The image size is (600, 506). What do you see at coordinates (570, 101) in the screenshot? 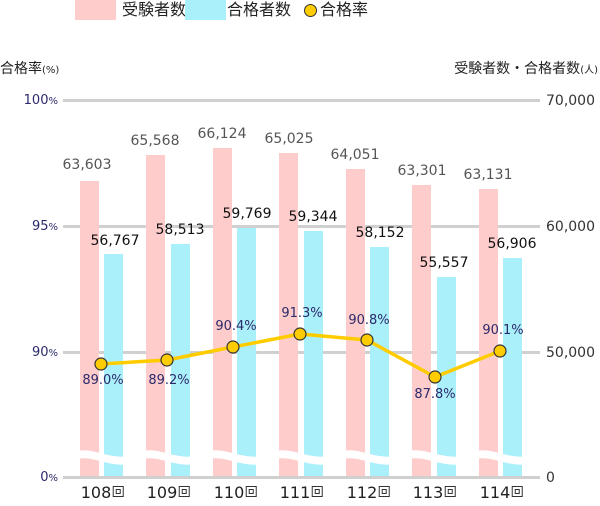
I see `right-tick-70000: 70,000` at bounding box center [570, 101].